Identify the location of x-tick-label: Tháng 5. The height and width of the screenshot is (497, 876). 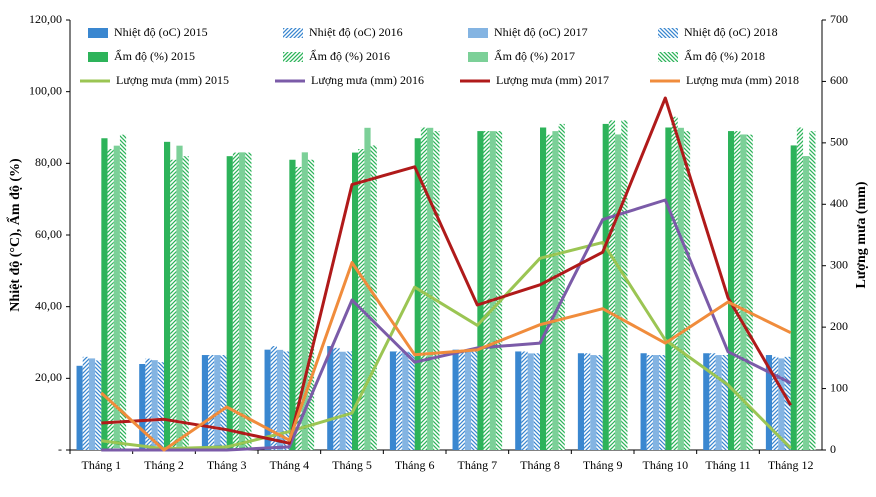
(352, 465).